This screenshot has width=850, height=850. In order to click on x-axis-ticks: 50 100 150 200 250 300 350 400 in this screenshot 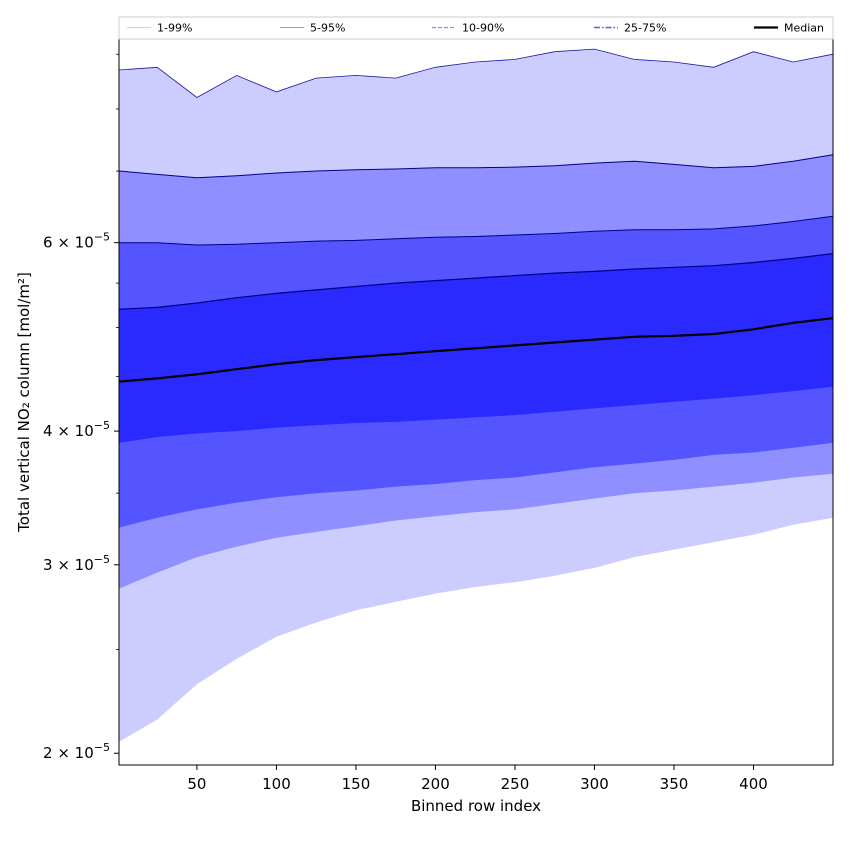, I will do `click(477, 779)`.